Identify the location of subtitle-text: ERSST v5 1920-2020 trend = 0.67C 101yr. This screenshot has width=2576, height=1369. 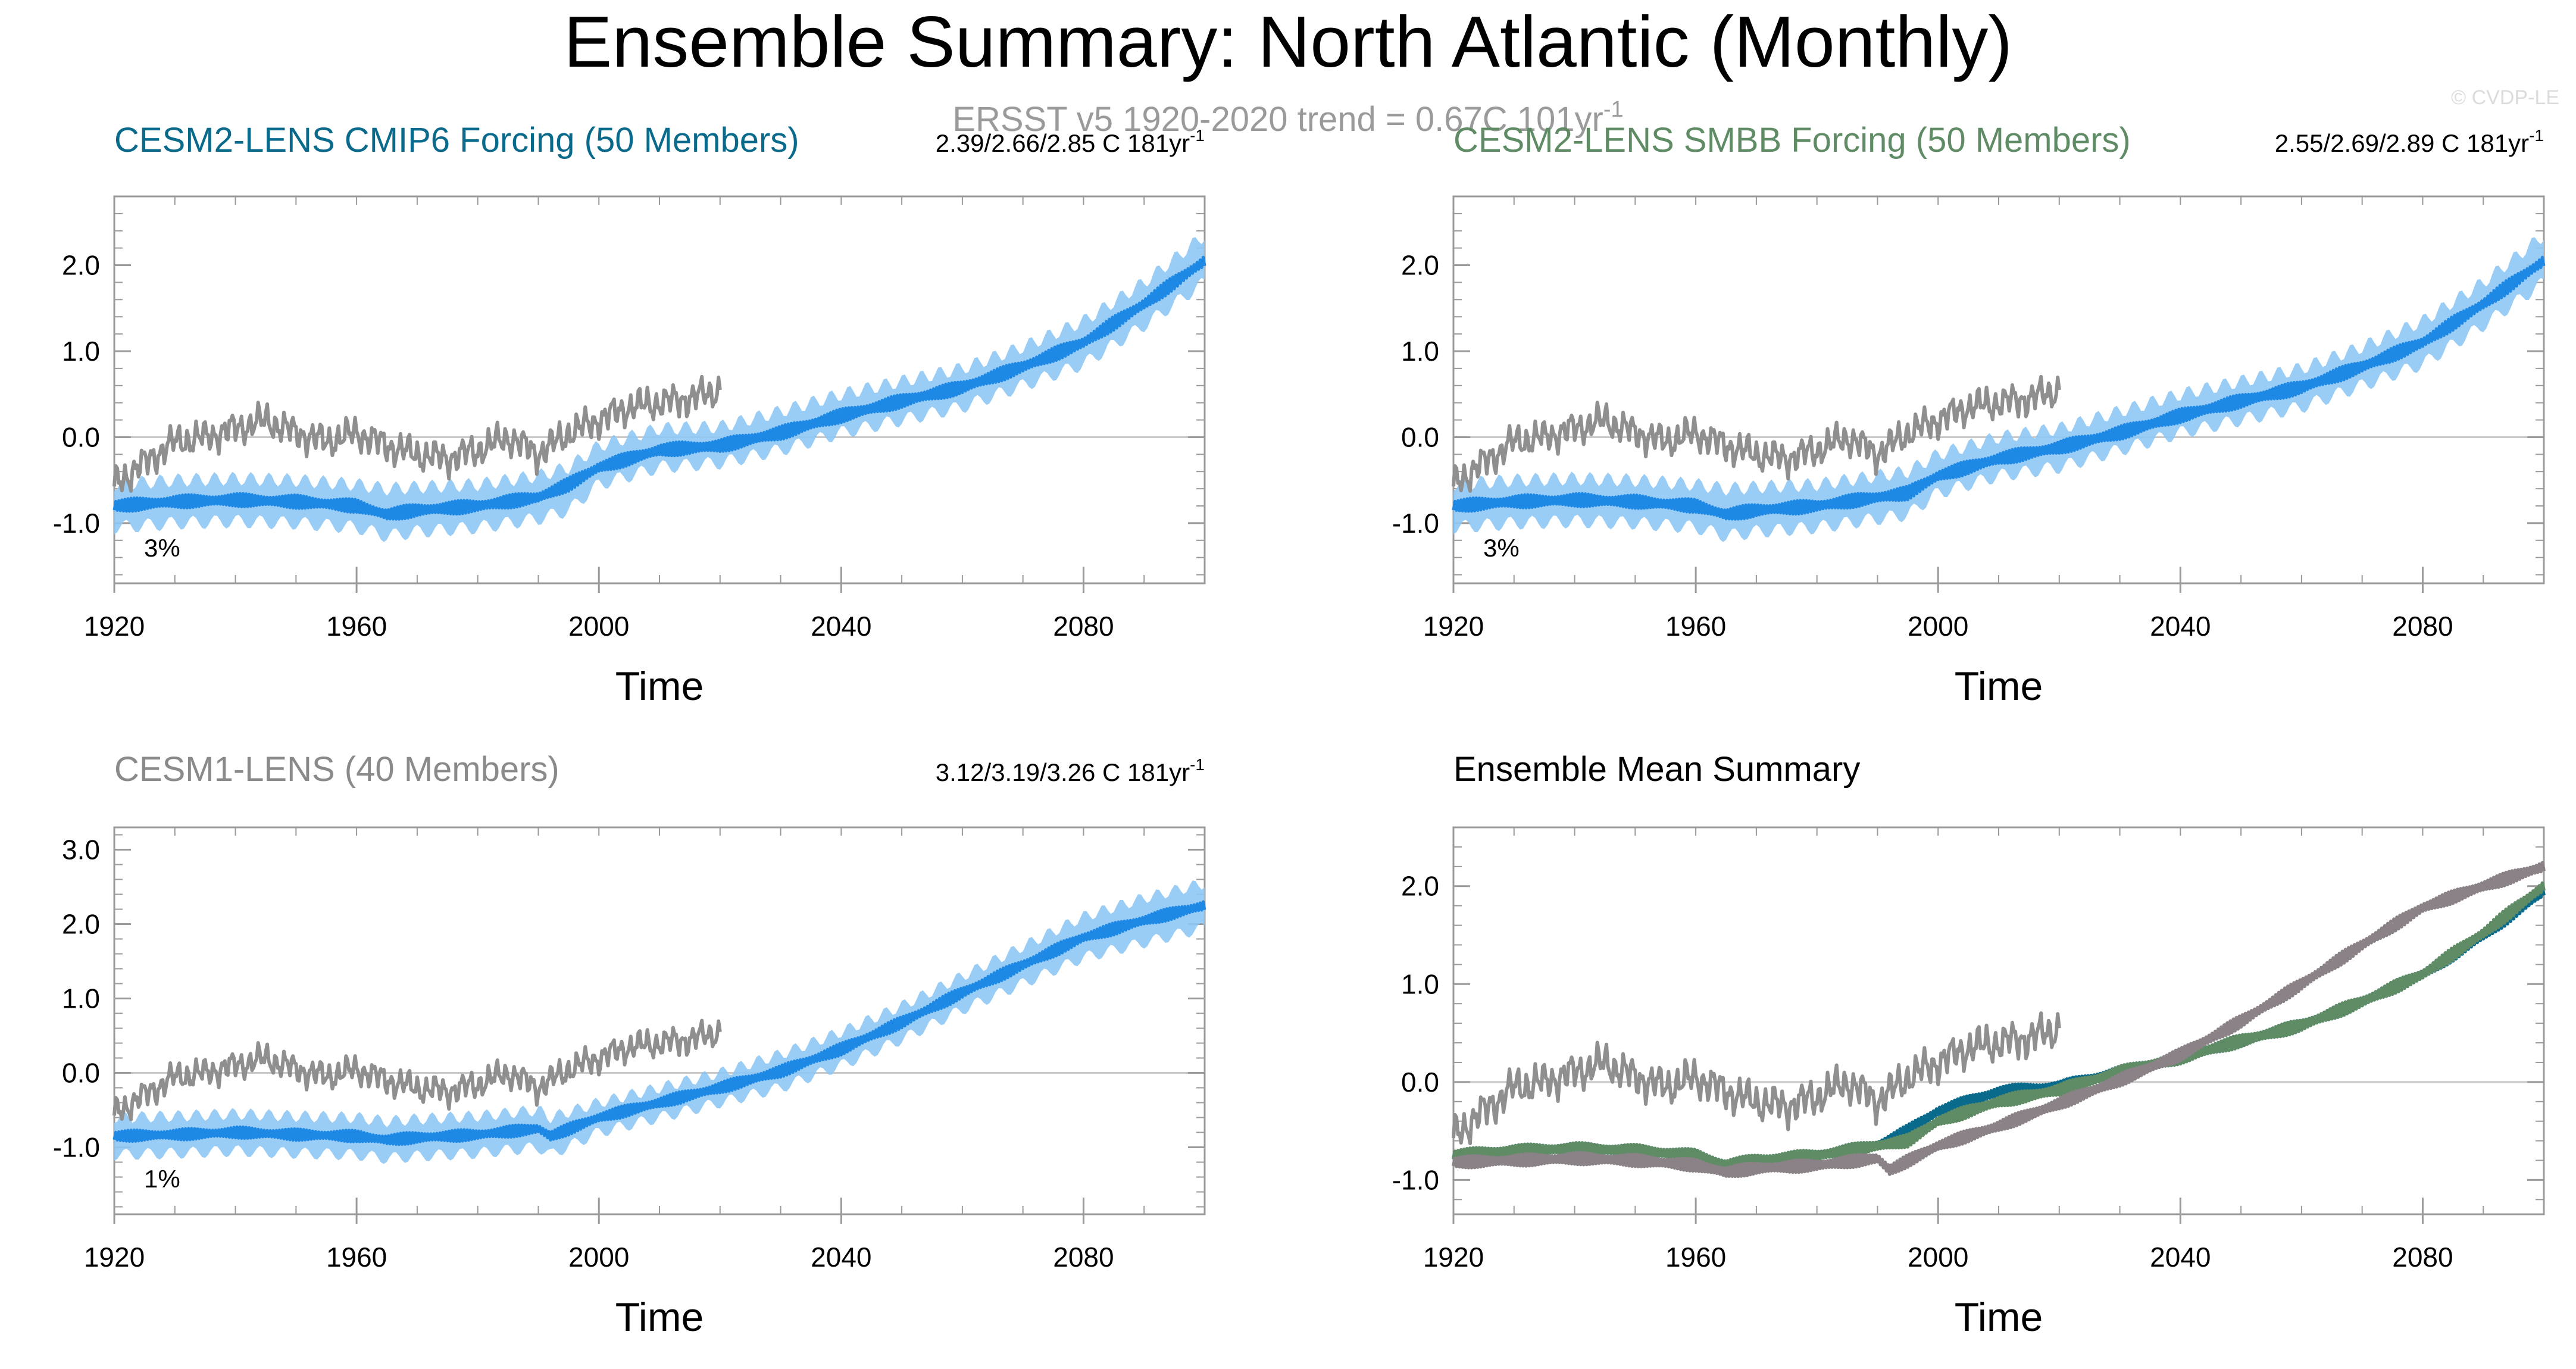
(1277, 119).